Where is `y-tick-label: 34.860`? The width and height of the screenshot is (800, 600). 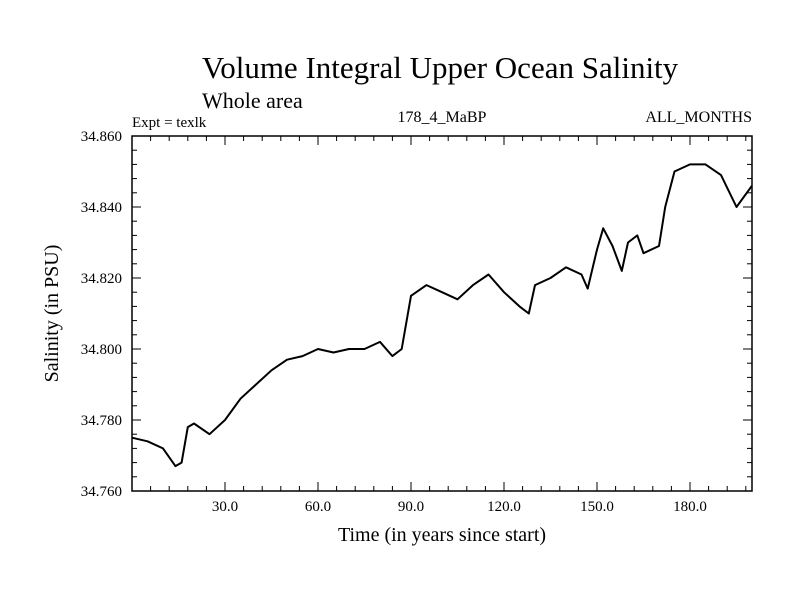 y-tick-label: 34.860 is located at coordinates (101, 137).